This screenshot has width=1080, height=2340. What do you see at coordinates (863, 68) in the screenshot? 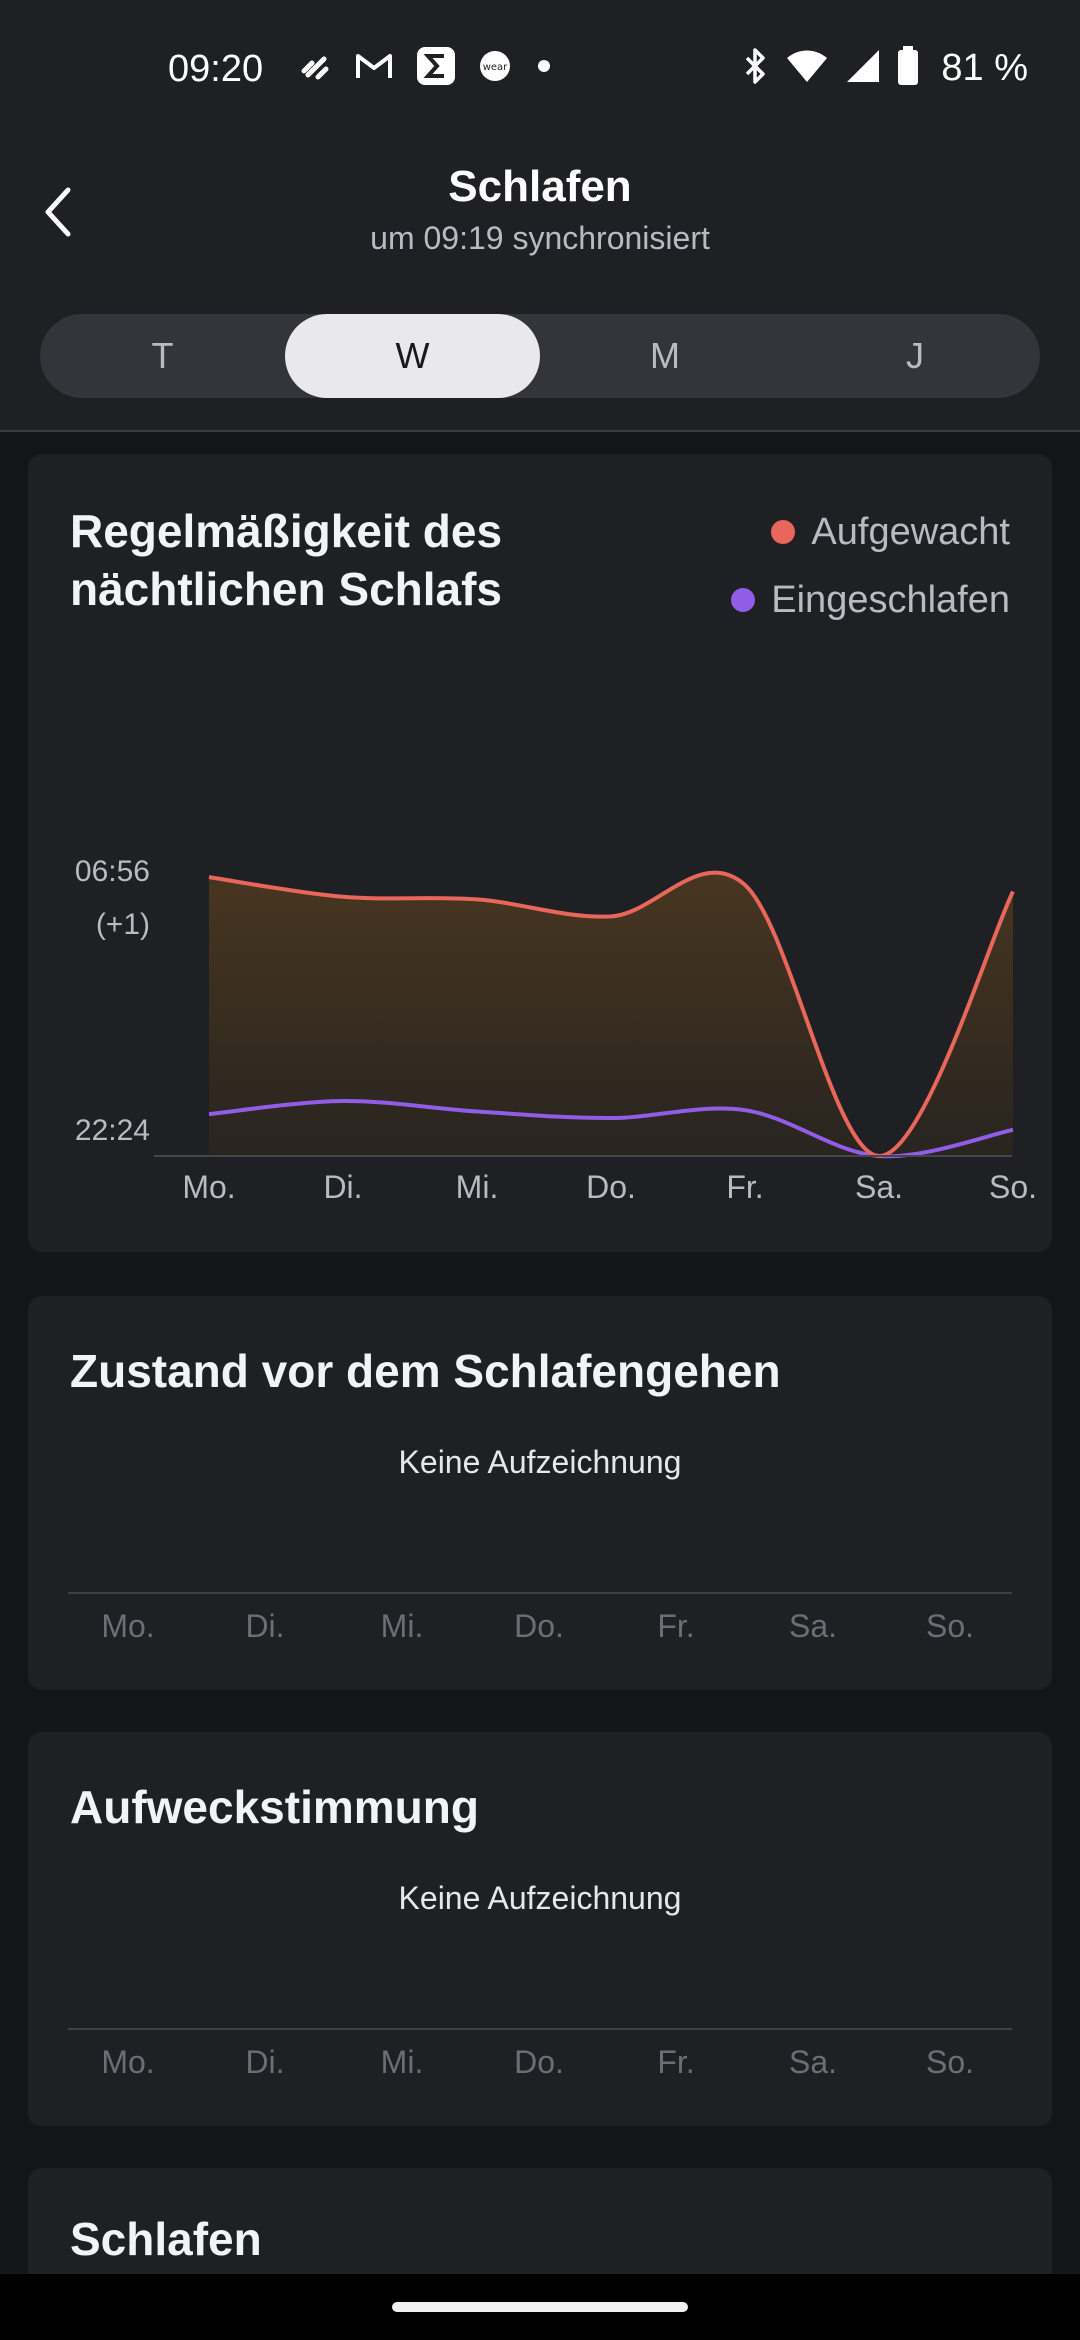
I see `signal-icon` at bounding box center [863, 68].